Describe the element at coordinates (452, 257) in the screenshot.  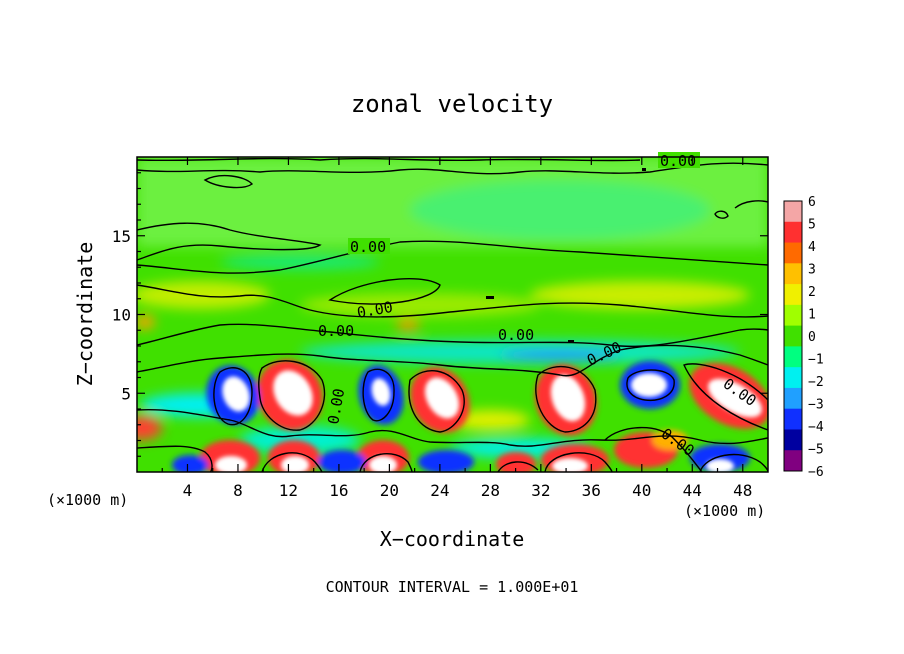
I see `contour-main-upper` at that location.